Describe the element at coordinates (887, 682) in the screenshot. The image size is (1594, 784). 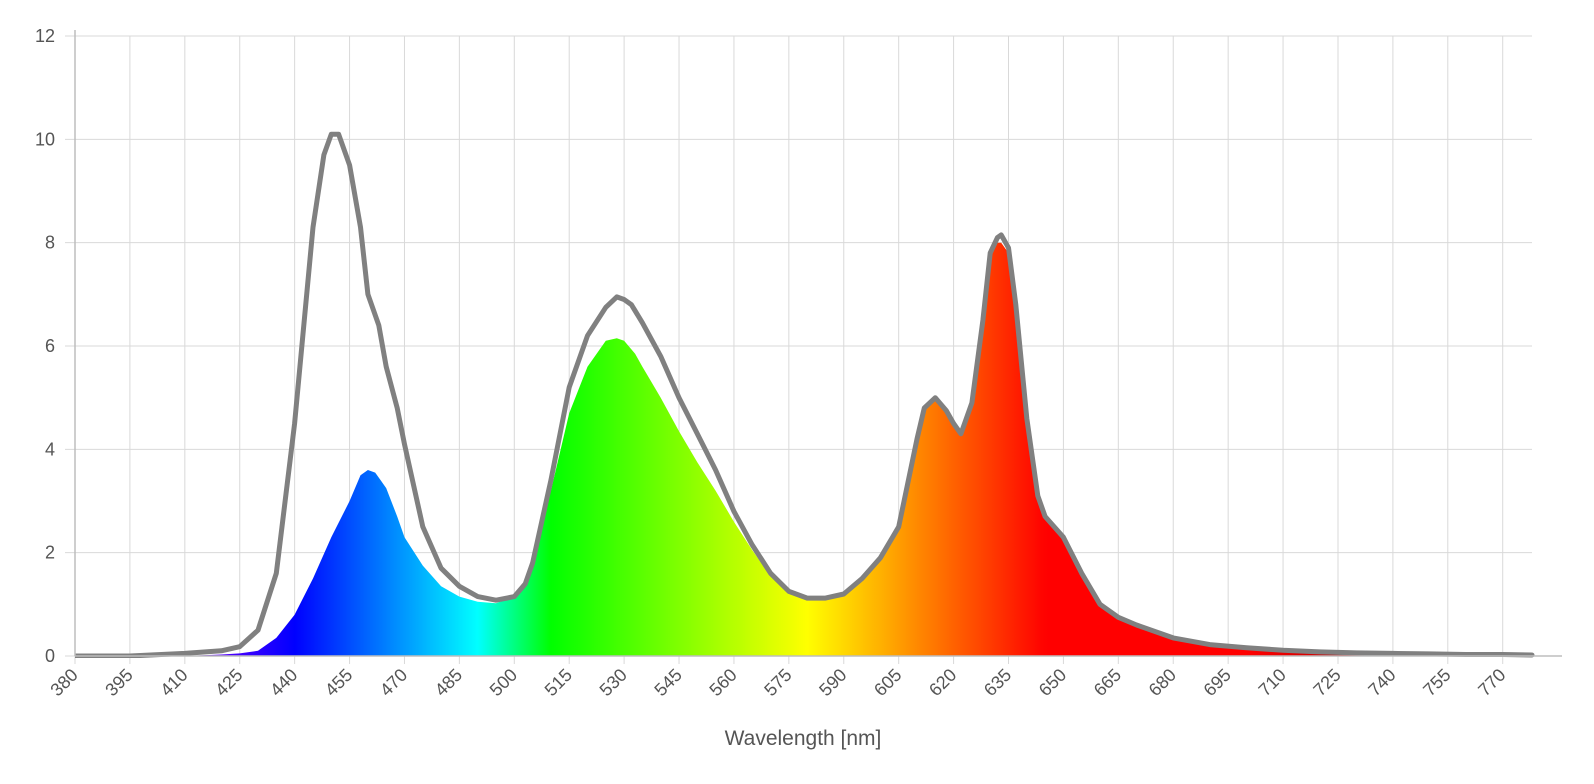
I see `x-tick-label: 605` at that location.